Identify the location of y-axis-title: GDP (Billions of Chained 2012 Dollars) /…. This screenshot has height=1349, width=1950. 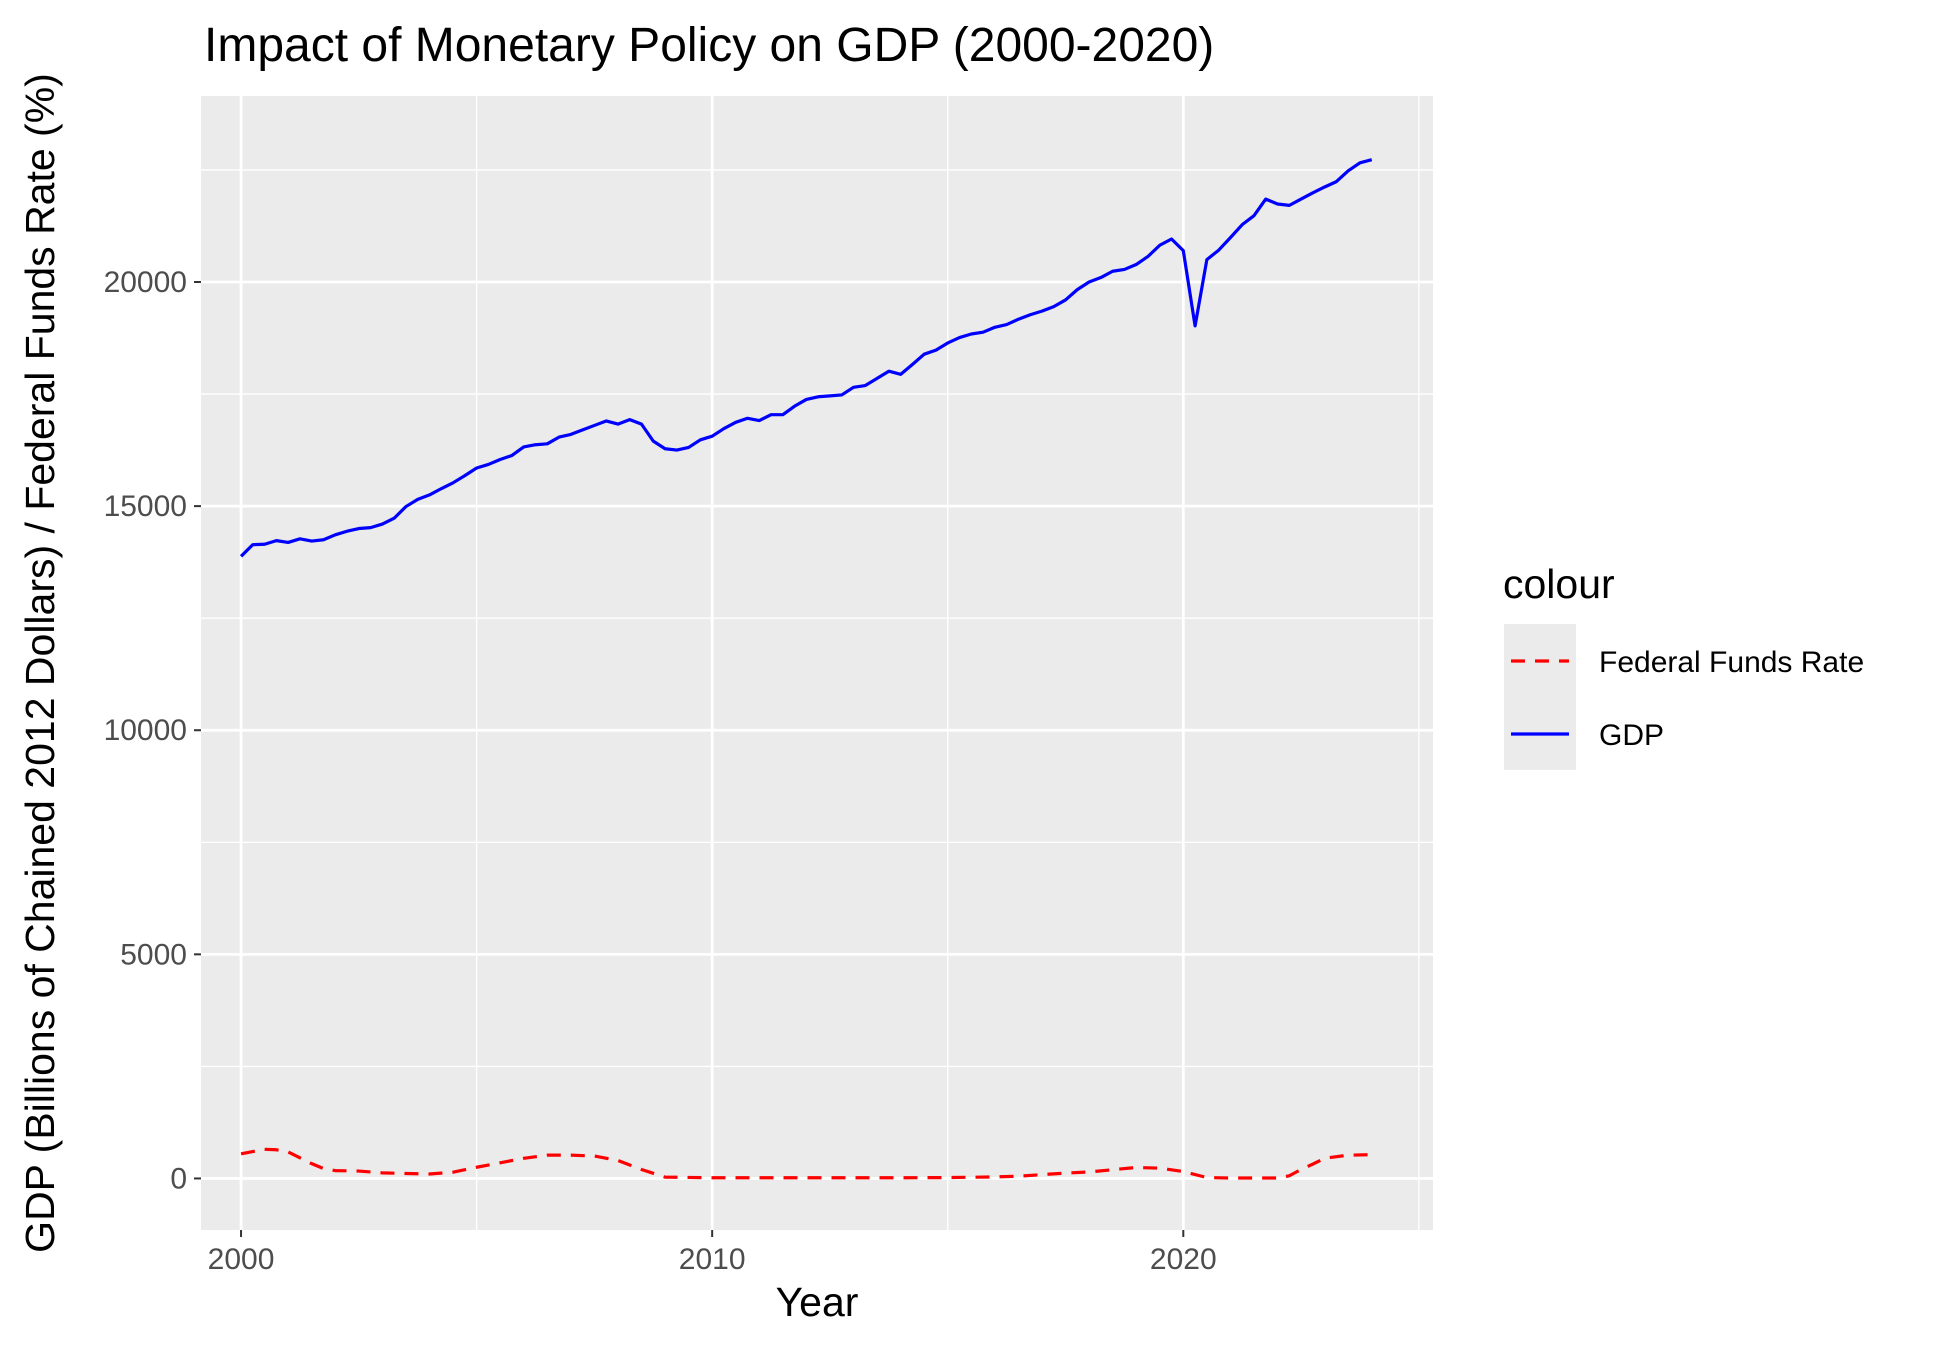
(40, 663).